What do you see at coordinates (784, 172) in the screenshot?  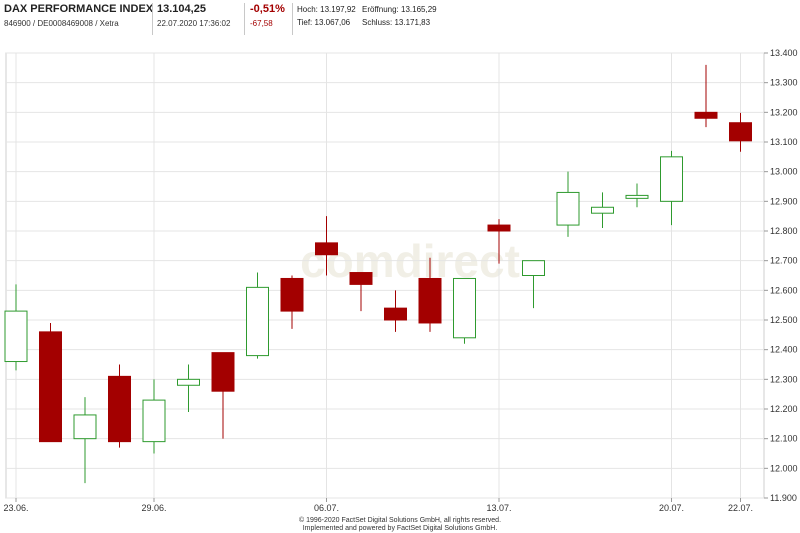 I see `y-tick-label: 13.000` at bounding box center [784, 172].